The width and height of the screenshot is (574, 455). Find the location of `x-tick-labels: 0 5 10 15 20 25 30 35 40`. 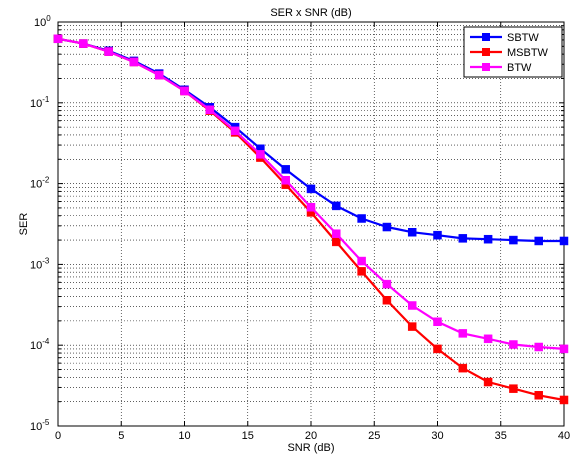

x-tick-labels: 0 5 10 15 20 25 30 35 40 is located at coordinates (312, 436).